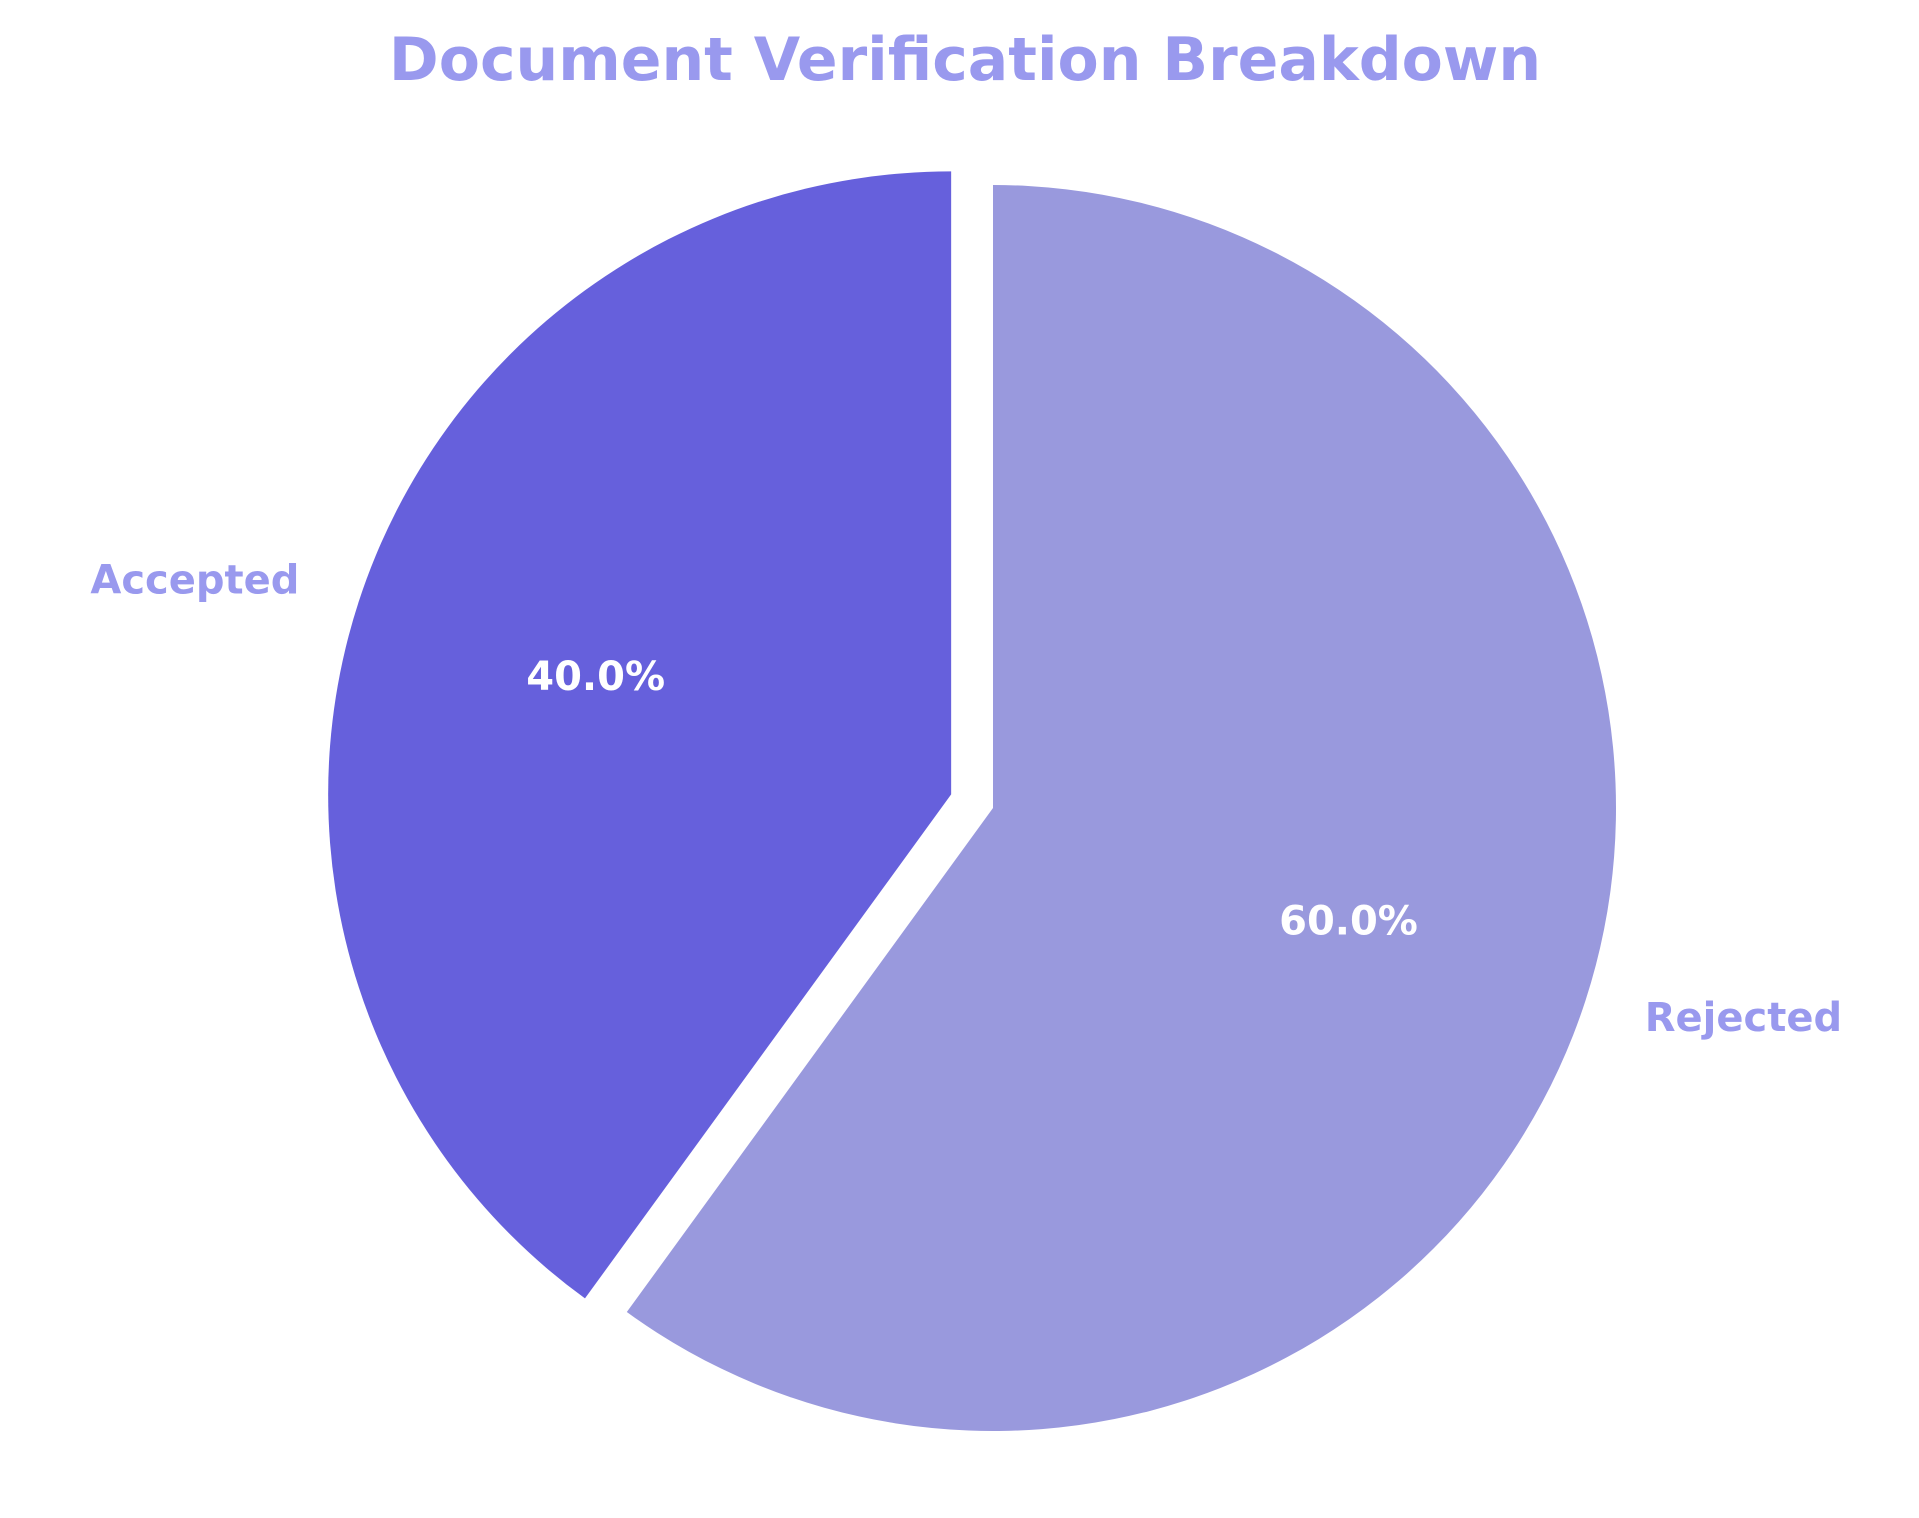  What do you see at coordinates (1348, 922) in the screenshot?
I see `pie-pct-label-rejected: 60.0%` at bounding box center [1348, 922].